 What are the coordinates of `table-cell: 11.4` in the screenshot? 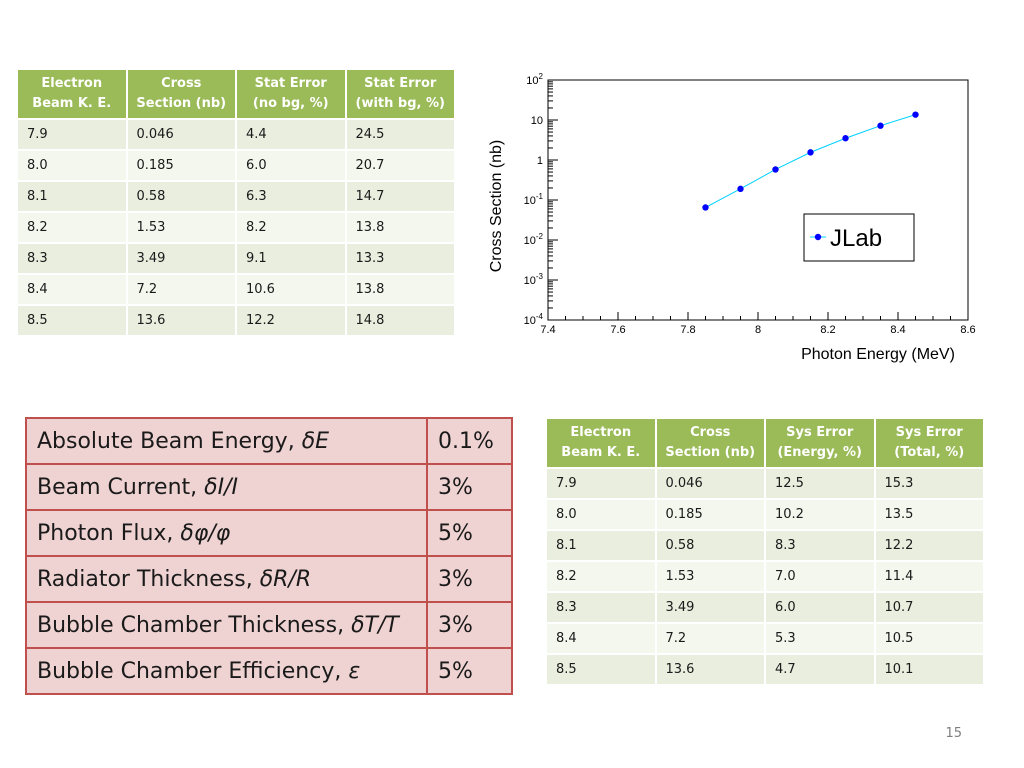 It's located at (929, 576).